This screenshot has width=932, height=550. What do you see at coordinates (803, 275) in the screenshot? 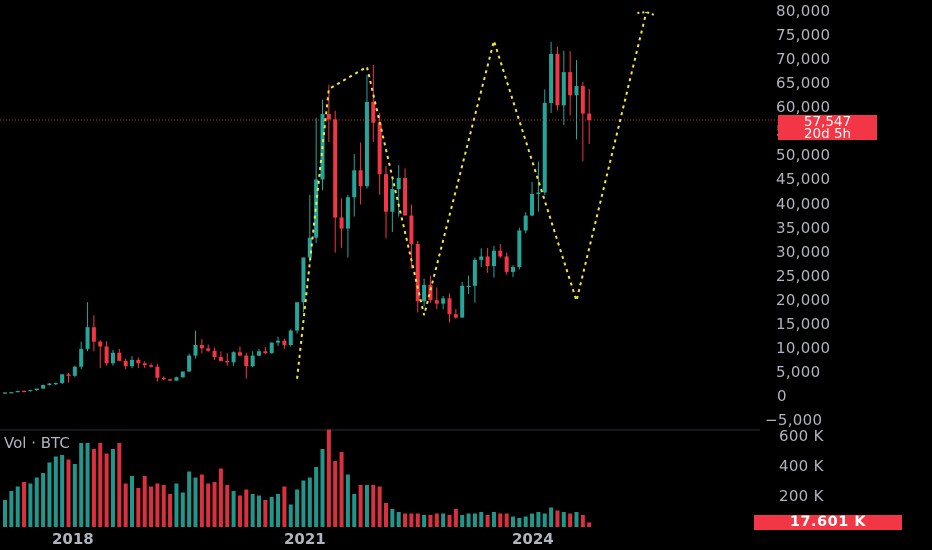
I see `price-tick-label: 25,000` at bounding box center [803, 275].